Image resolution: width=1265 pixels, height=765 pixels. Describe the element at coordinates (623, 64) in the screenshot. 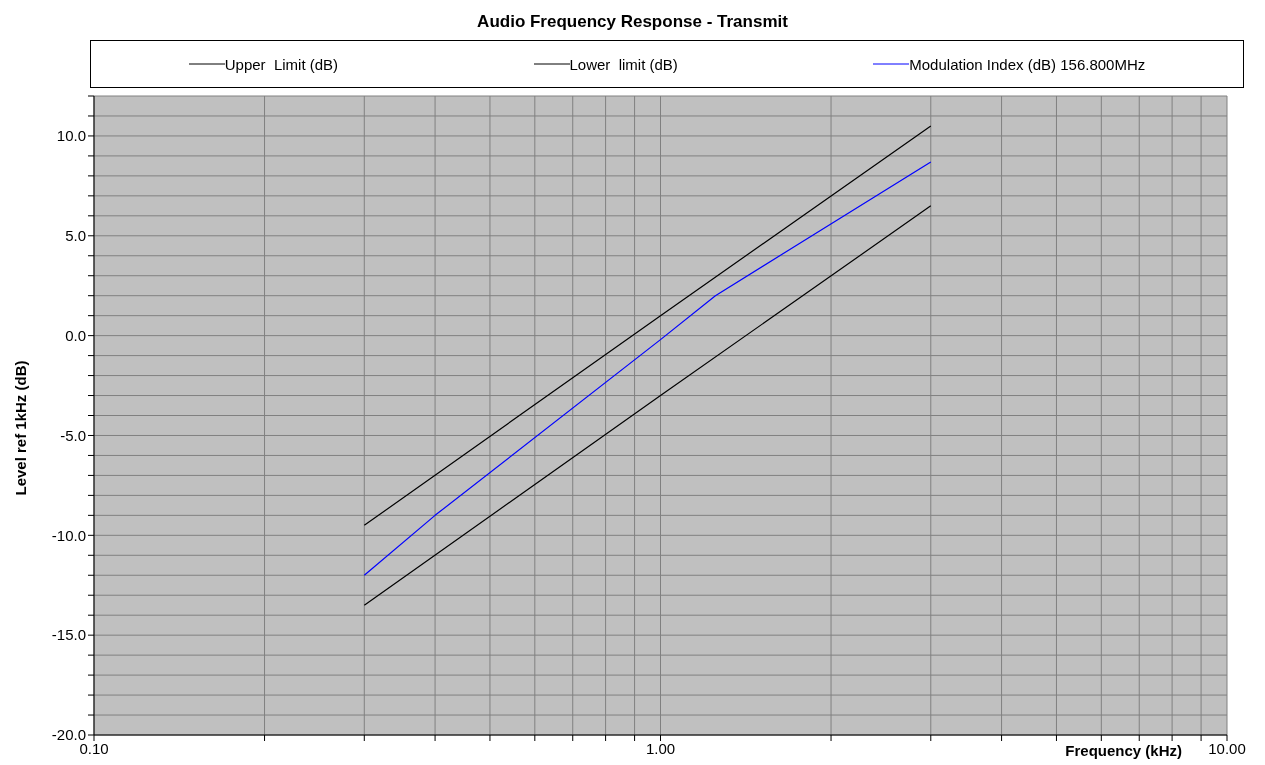

I see `legend-label: Lower limit (dB)` at that location.